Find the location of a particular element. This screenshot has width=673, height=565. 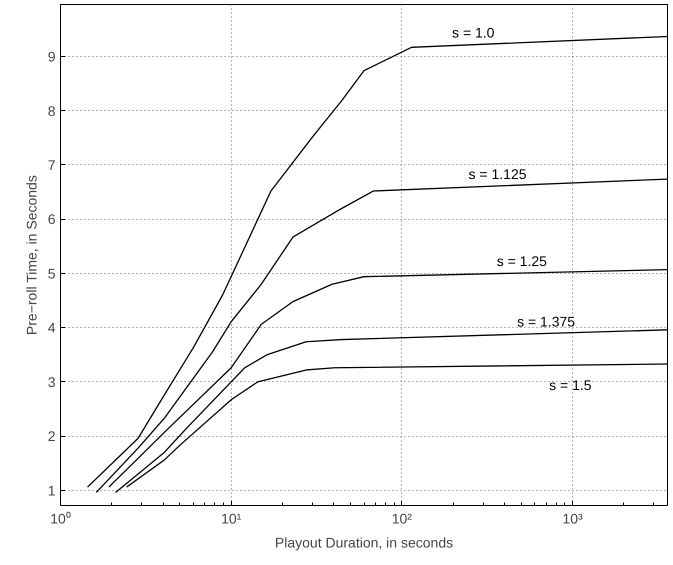

y-tick-label: 5 is located at coordinates (52, 273).